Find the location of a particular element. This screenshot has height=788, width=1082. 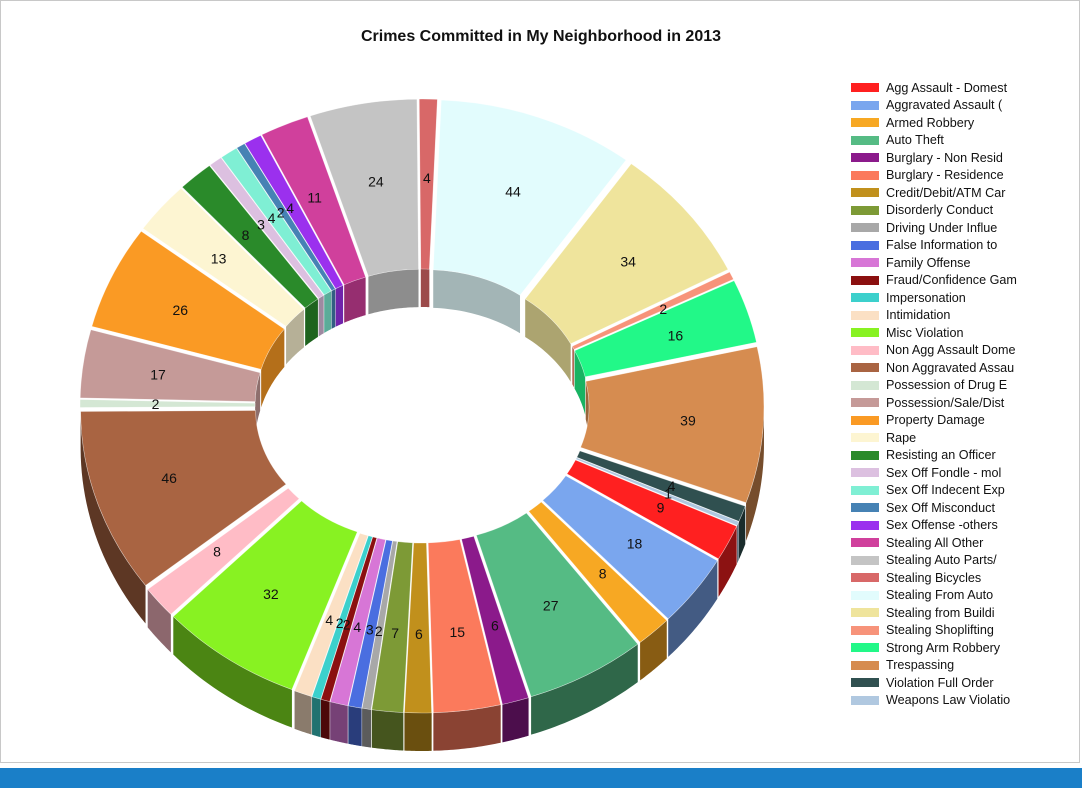

slice-value-label-non-aggravated-assau: 46 is located at coordinates (169, 478).